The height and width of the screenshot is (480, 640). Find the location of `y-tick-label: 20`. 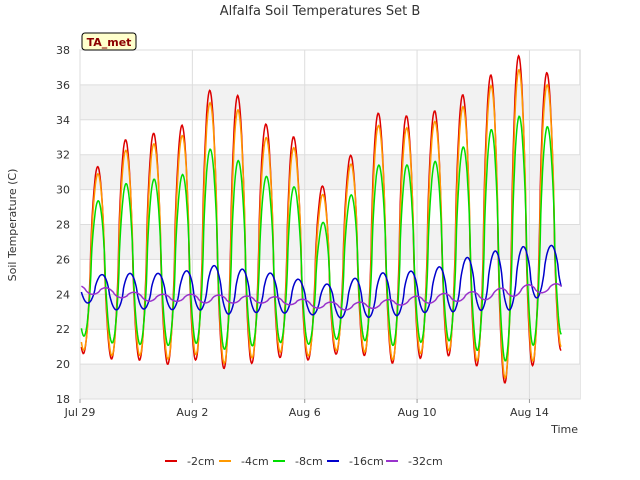

y-tick-label: 20 is located at coordinates (63, 364).